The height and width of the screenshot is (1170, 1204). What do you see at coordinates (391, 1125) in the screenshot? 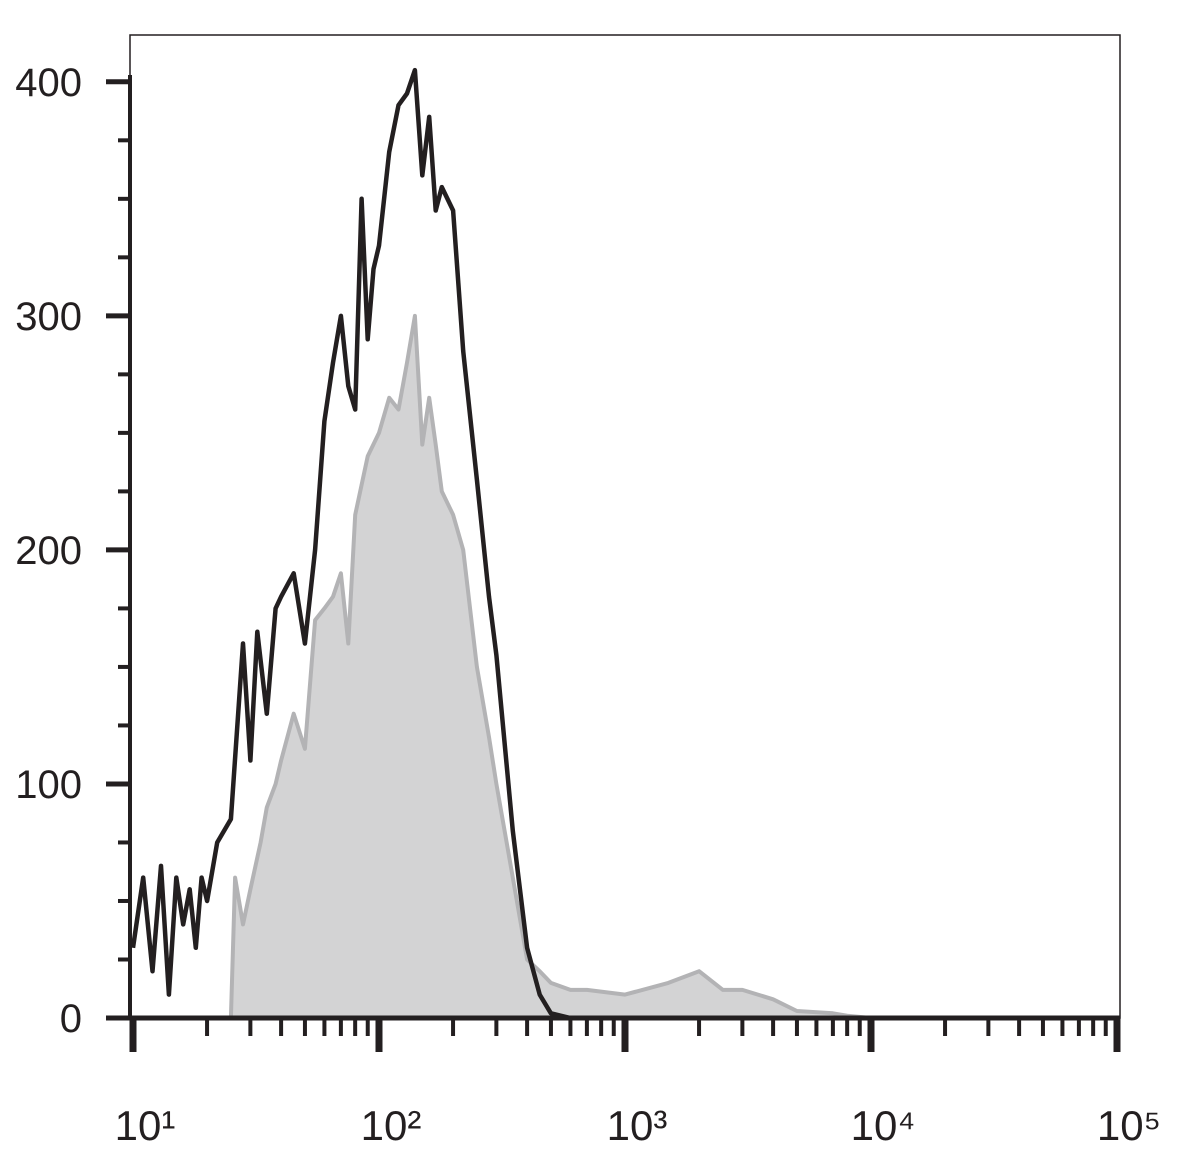
I see `x-tick-label: 10²` at bounding box center [391, 1125].